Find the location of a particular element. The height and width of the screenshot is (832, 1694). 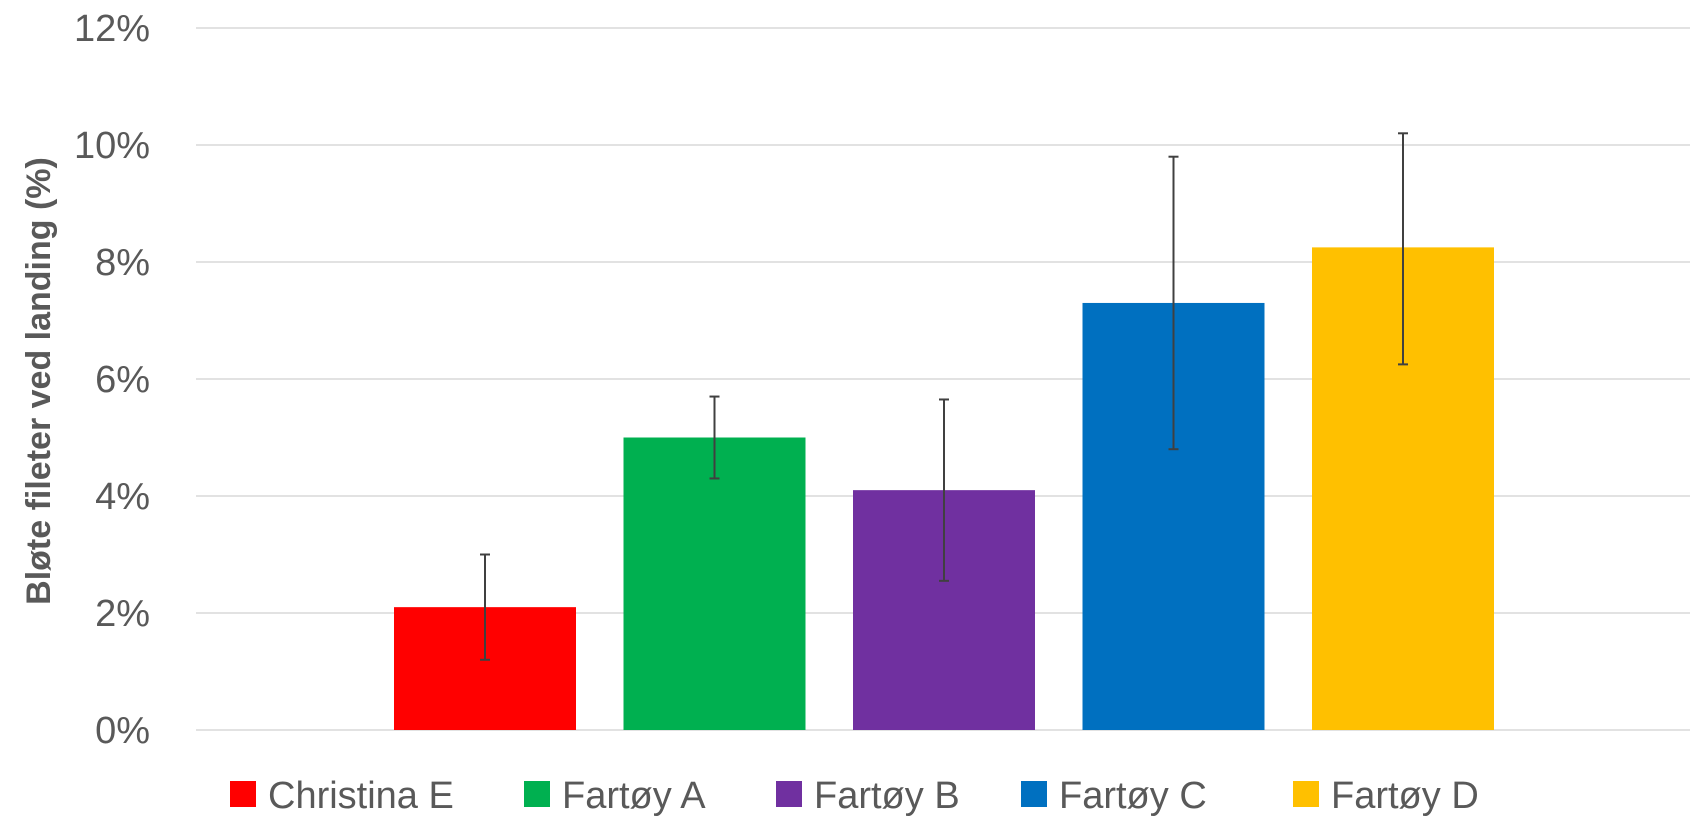

legend-label: Christina E is located at coordinates (361, 796).